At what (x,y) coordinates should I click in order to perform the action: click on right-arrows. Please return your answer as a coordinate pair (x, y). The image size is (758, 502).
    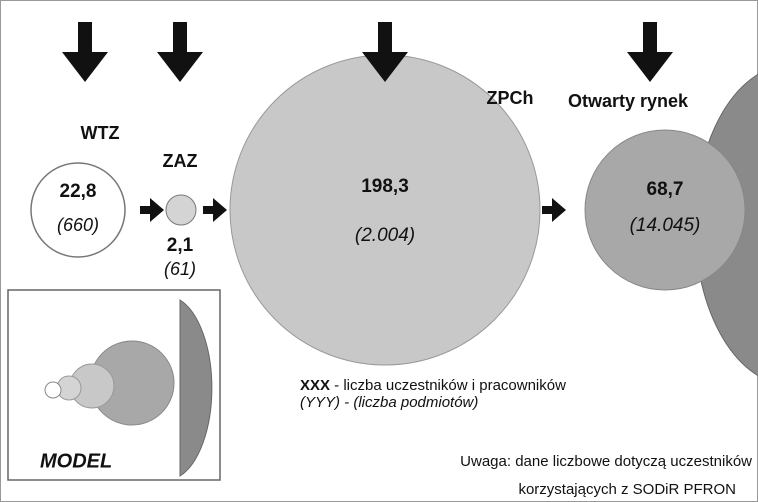
    Looking at the image, I should click on (353, 210).